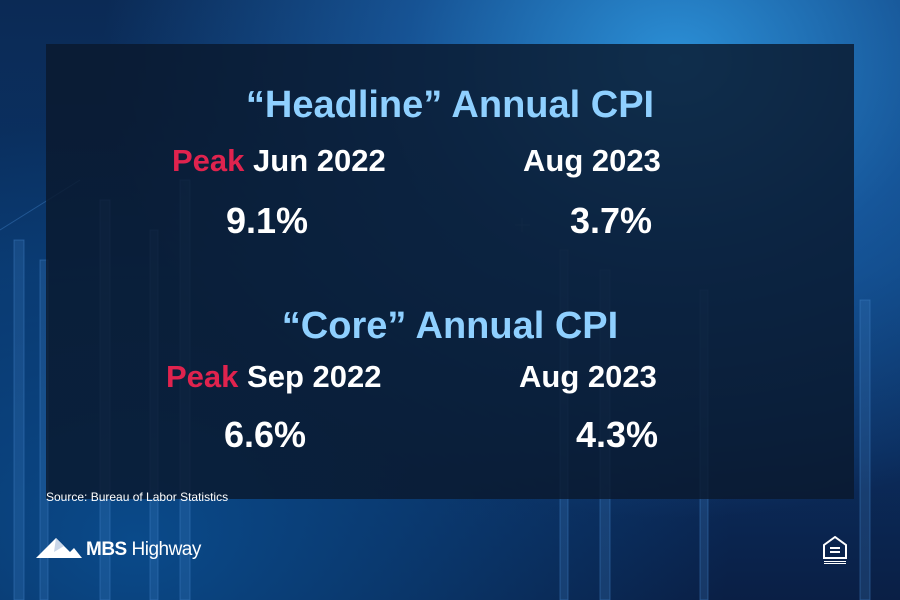 The width and height of the screenshot is (900, 600). I want to click on core-peak-value: 6.6%, so click(265, 434).